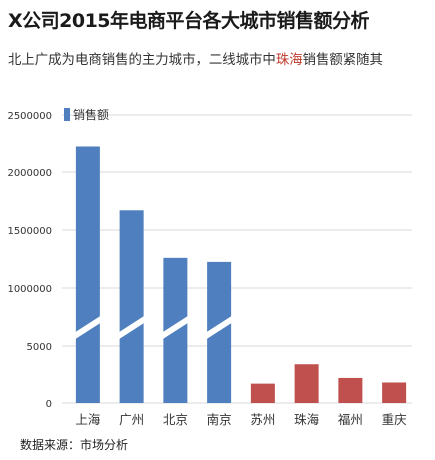 This screenshot has width=435, height=460. Describe the element at coordinates (88, 419) in the screenshot. I see `x-category-label: 上海` at that location.